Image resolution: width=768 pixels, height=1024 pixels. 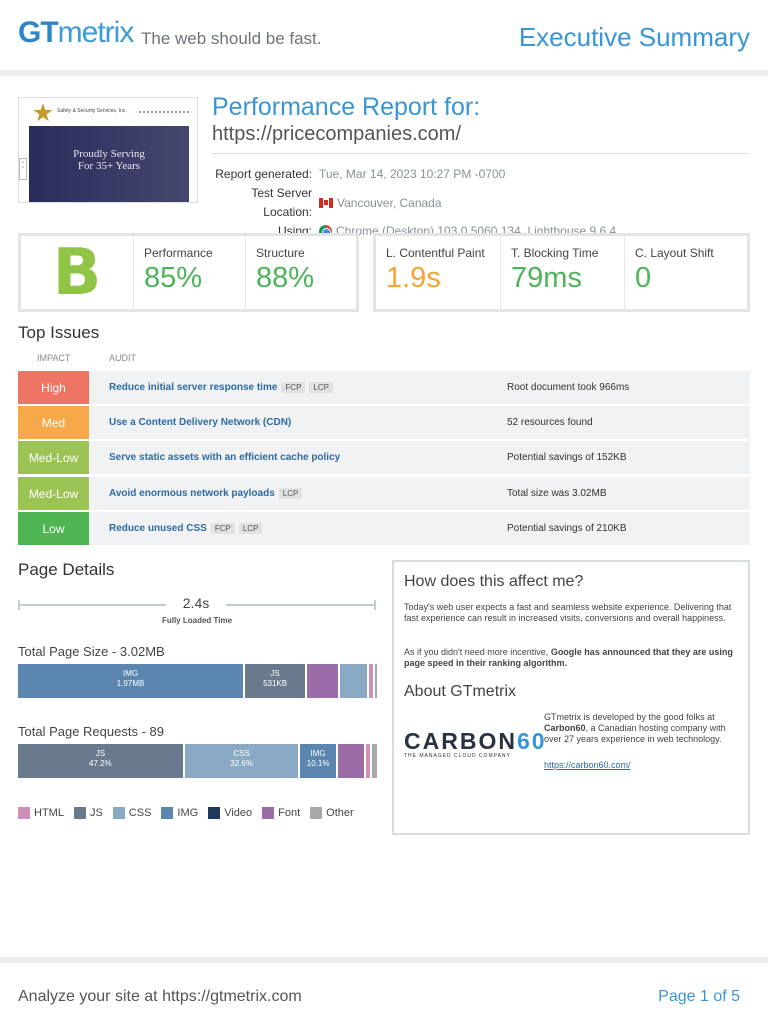 What do you see at coordinates (275, 681) in the screenshot?
I see `bar-segment-js: JS 531KB` at bounding box center [275, 681].